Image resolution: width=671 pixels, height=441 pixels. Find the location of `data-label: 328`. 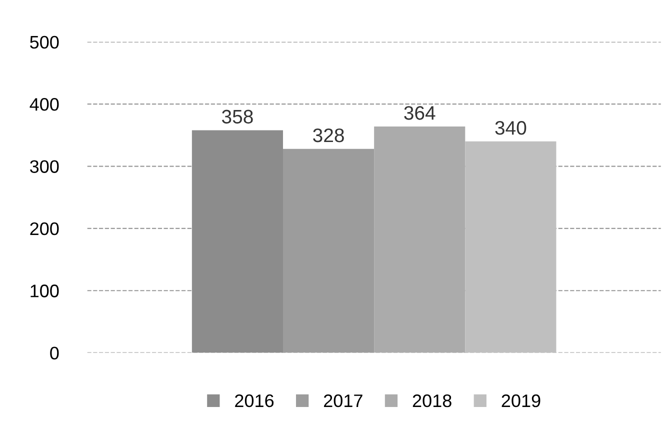

data-label: 328 is located at coordinates (328, 135).